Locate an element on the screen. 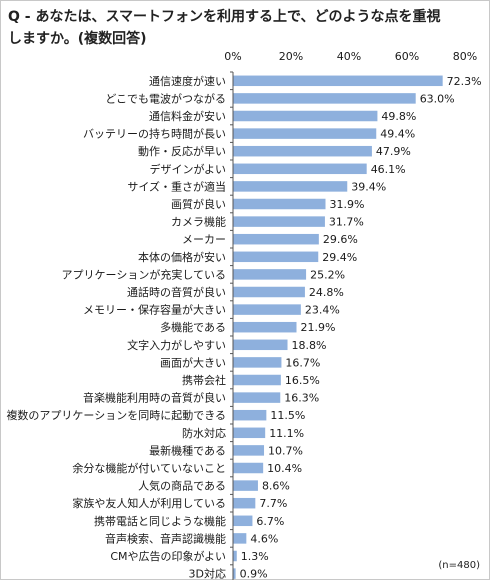  chart-title-line2: しますか。(複数回答) is located at coordinates (77, 39).